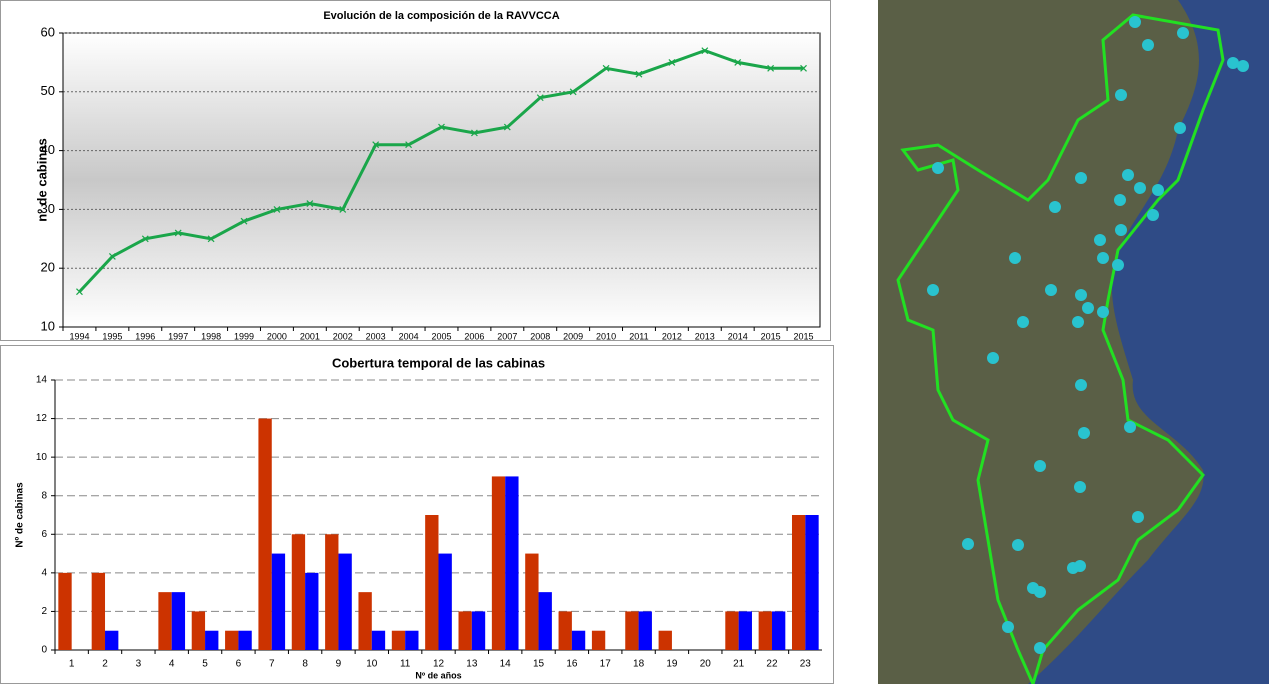  Describe the element at coordinates (44, 611) in the screenshot. I see `y-tick-label: 2` at that location.